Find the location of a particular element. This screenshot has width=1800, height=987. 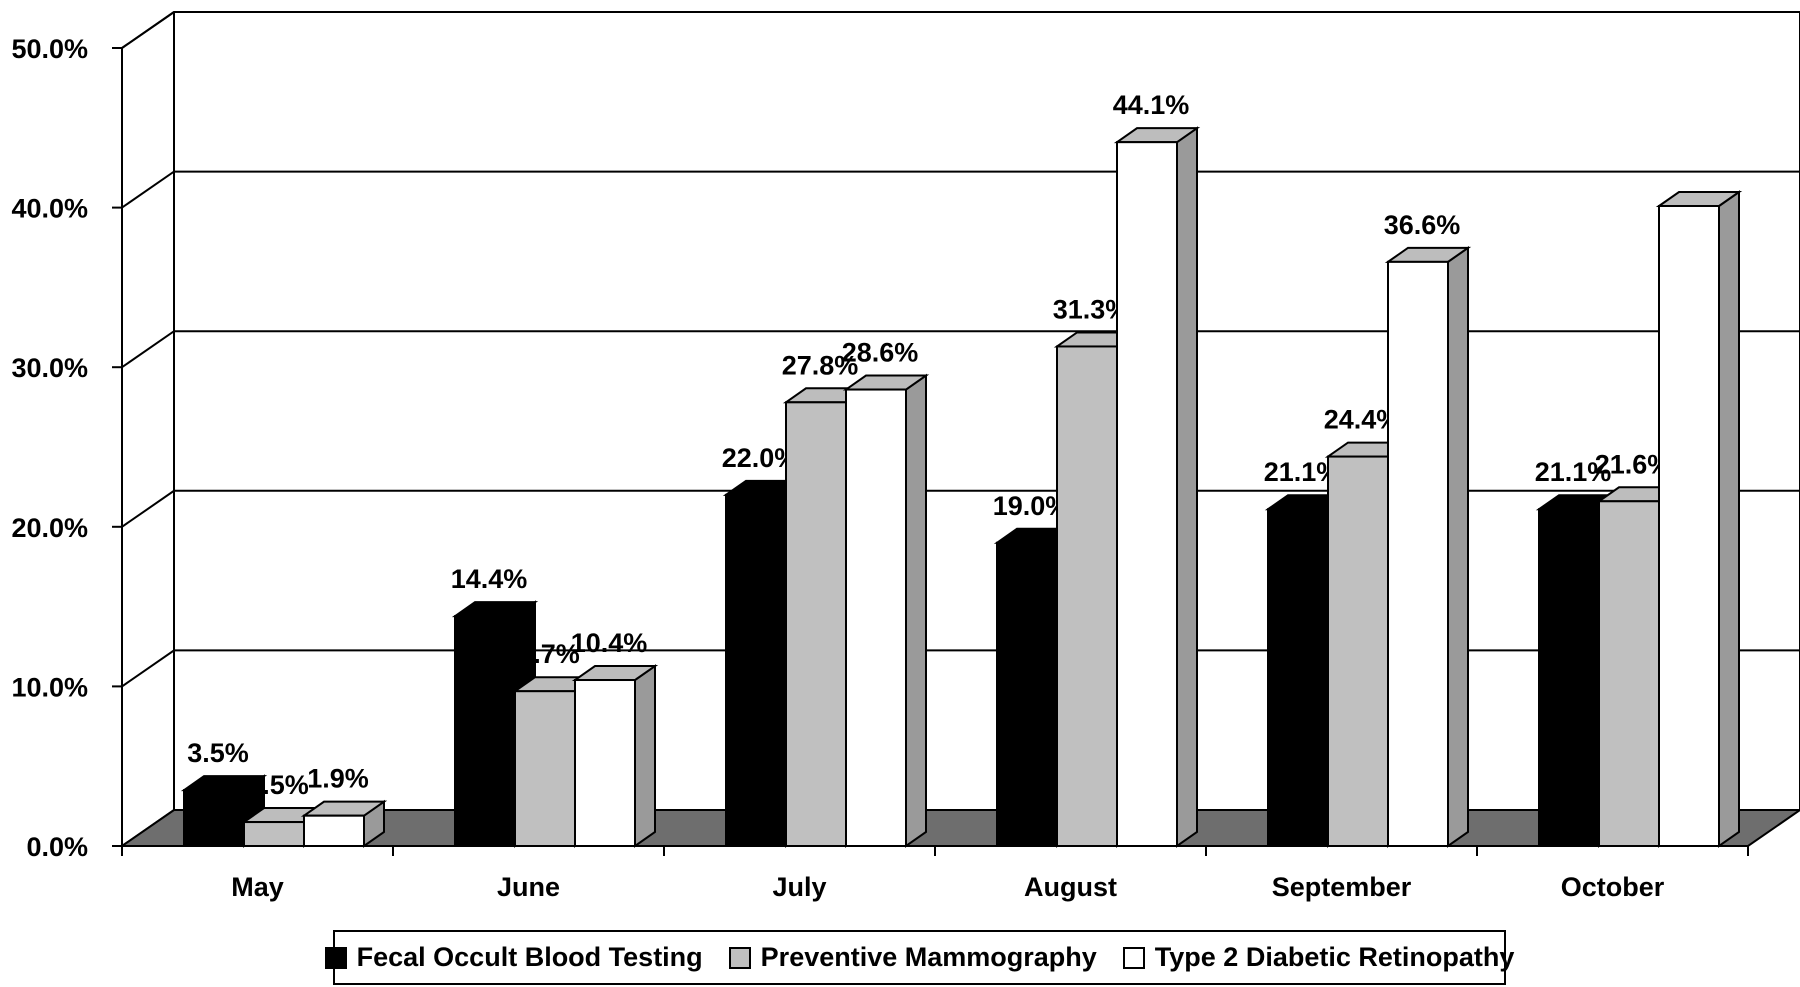

y-tick-label: 40.0% is located at coordinates (49, 209).